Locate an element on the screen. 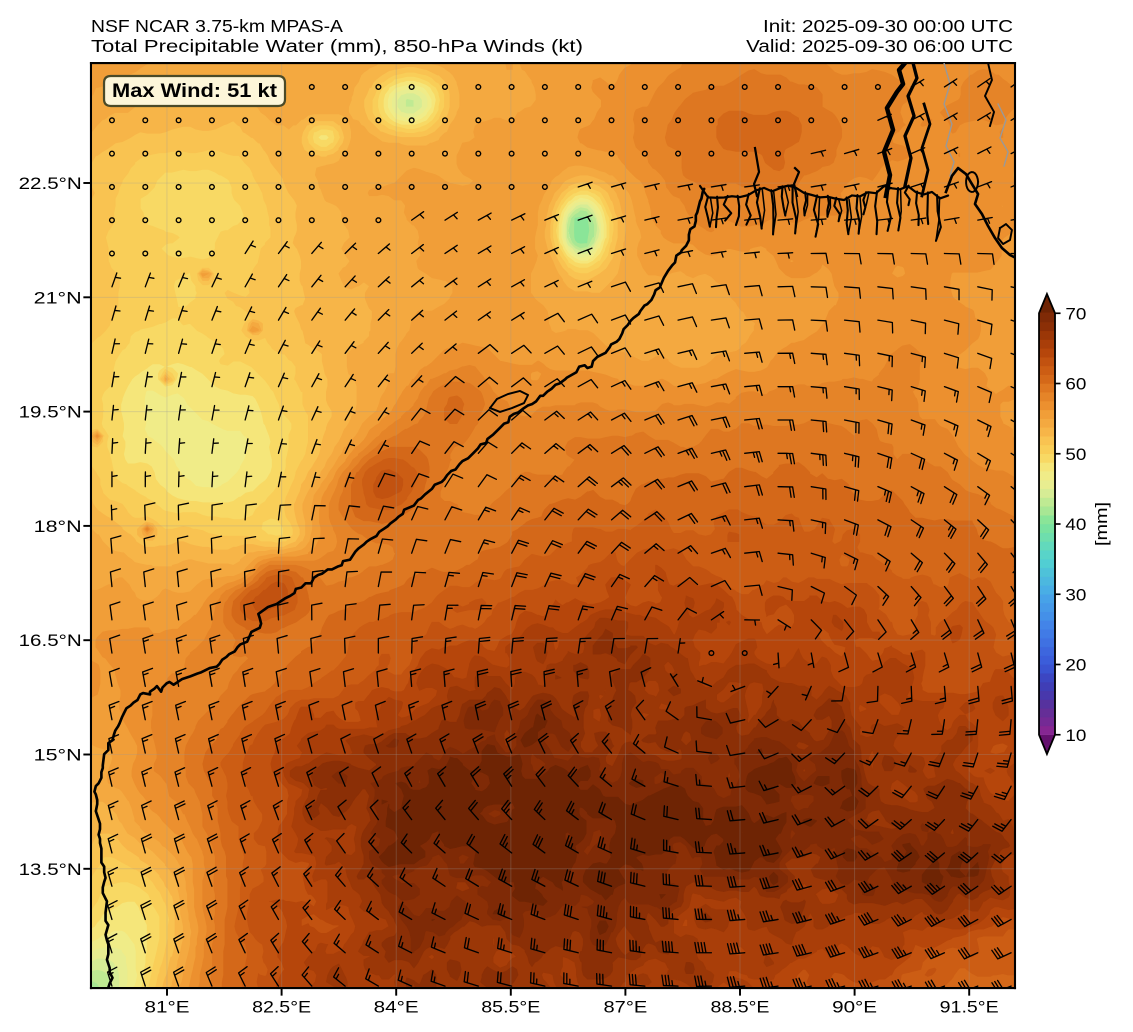 This screenshot has height=1032, width=1133. svg-text: 81°E is located at coordinates (166, 1007).